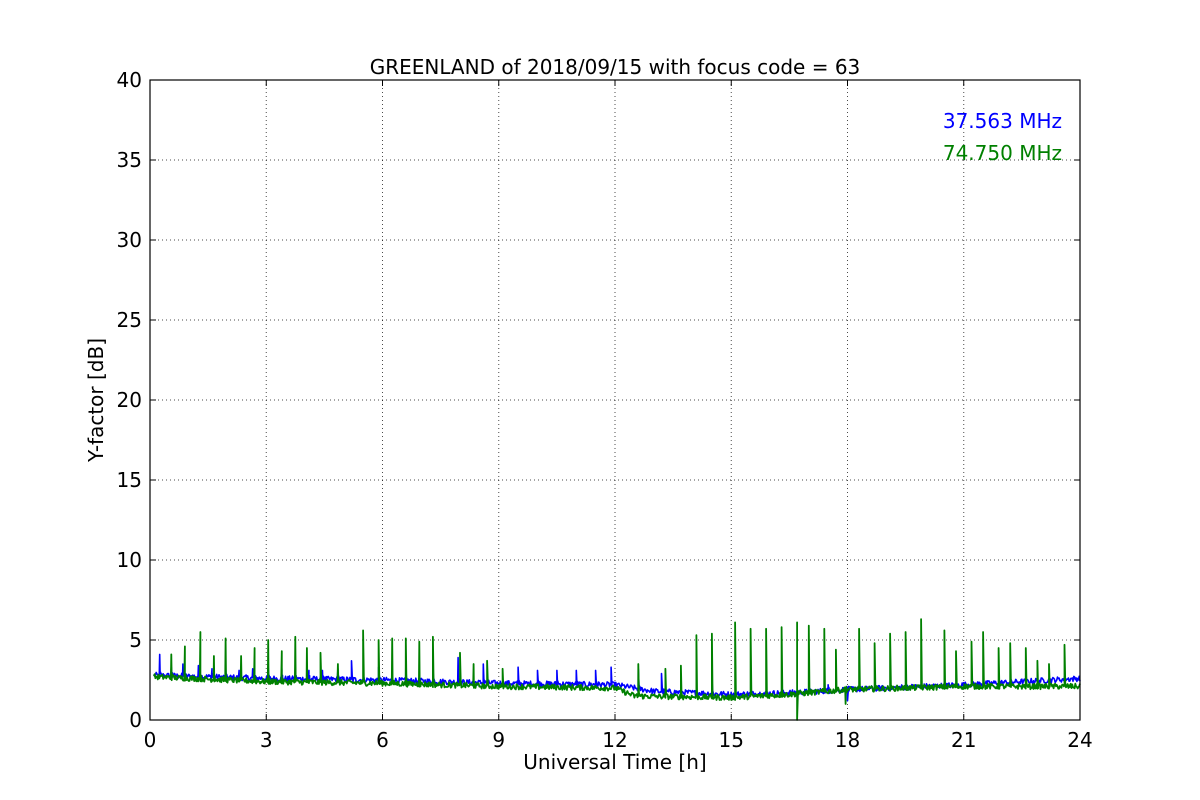 The image size is (1200, 800). Describe the element at coordinates (847, 740) in the screenshot. I see `x-tick-label: 18` at that location.